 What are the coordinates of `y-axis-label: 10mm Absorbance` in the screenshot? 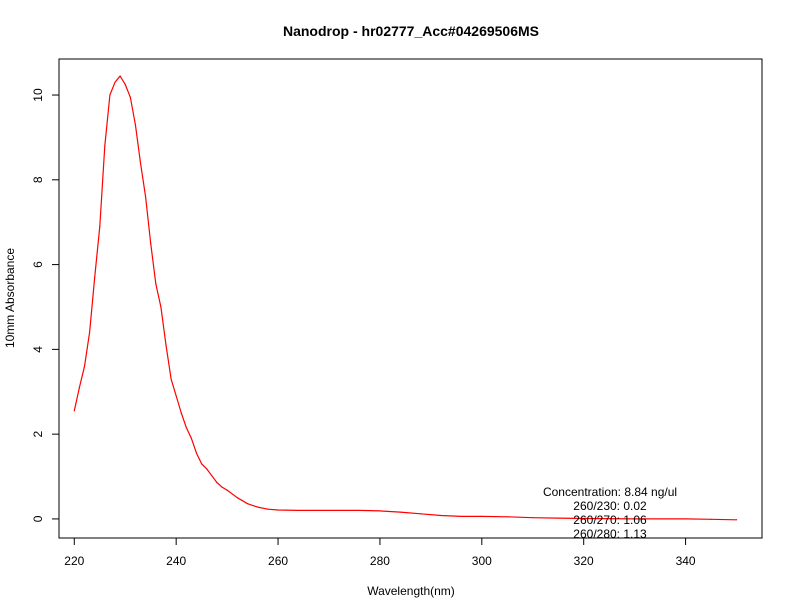 It's located at (10, 298).